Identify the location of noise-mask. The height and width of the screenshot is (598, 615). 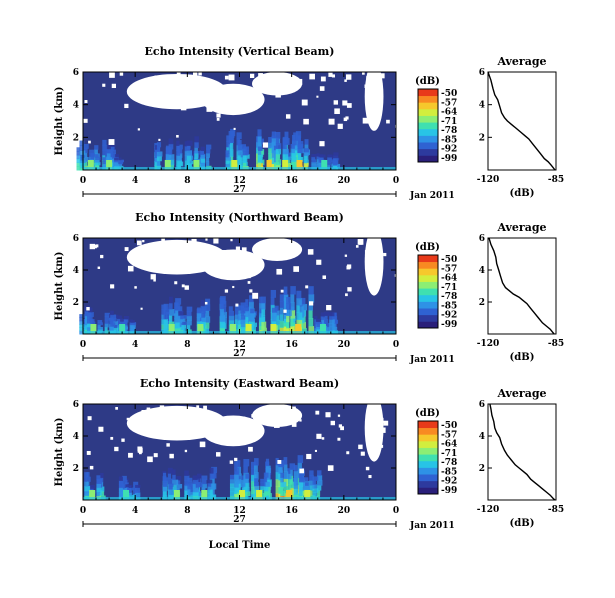
(374, 96).